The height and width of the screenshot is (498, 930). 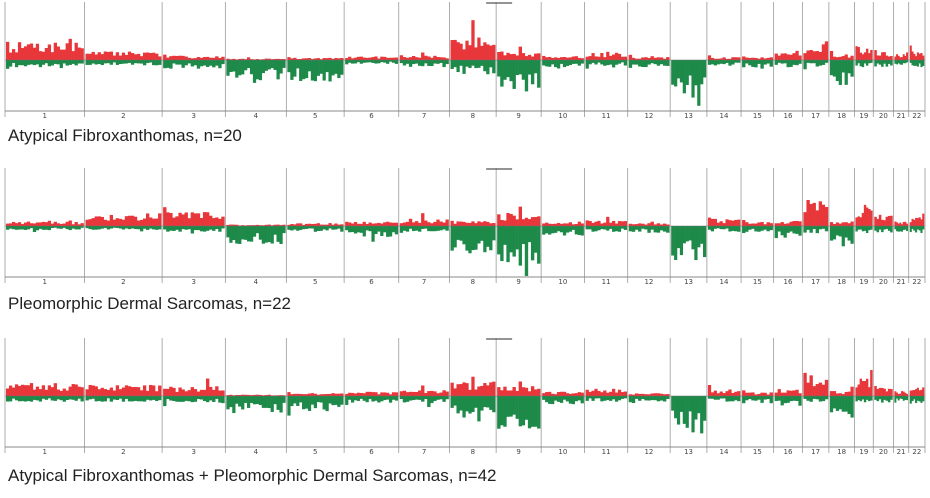 I want to click on chromosome-label: 5, so click(x=315, y=116).